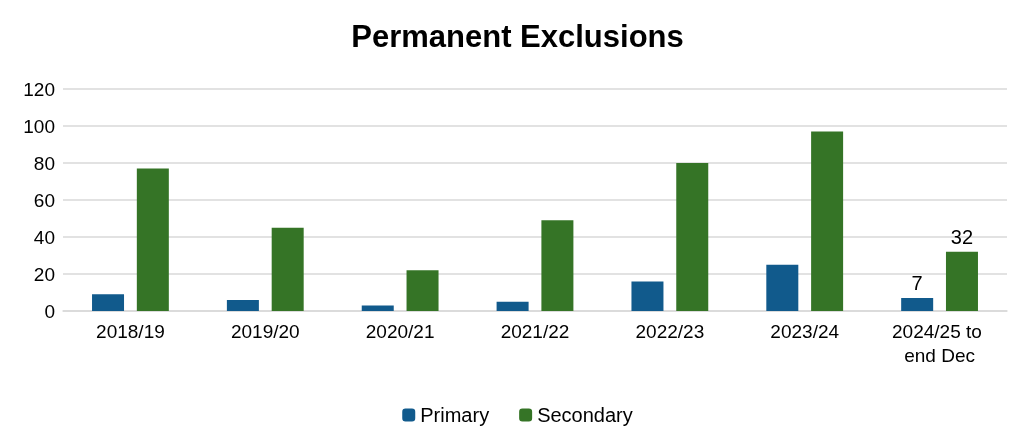  Describe the element at coordinates (670, 331) in the screenshot. I see `x-tick-label: 2022/23` at that location.